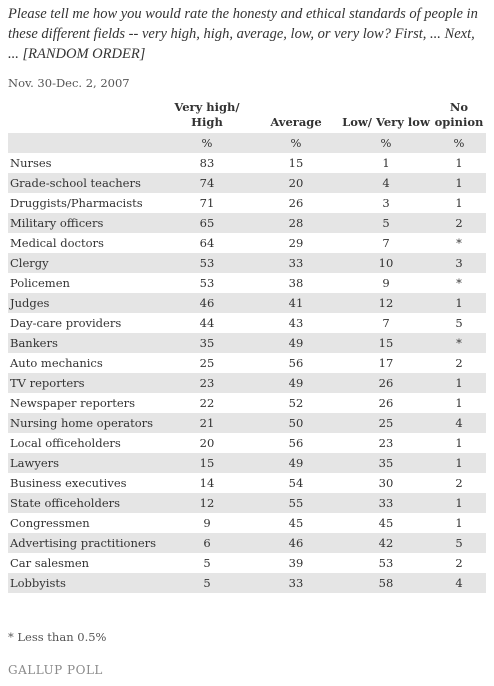  Describe the element at coordinates (296, 283) in the screenshot. I see `value-cell: 38` at that location.